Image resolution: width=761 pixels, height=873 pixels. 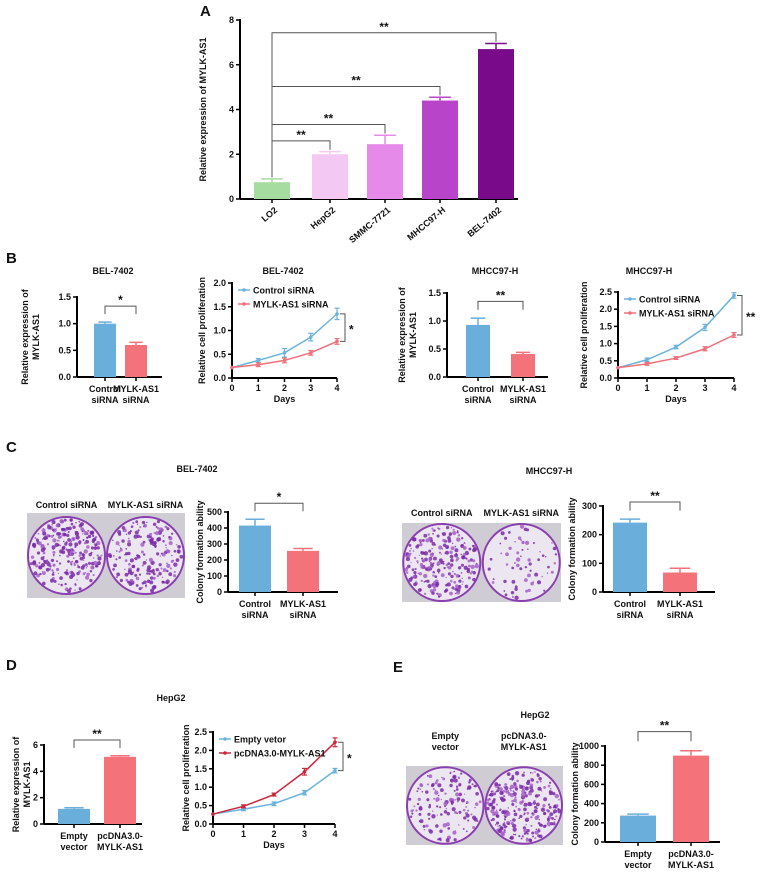 What do you see at coordinates (64, 350) in the screenshot?
I see `y-tick-label: 0.5` at bounding box center [64, 350].